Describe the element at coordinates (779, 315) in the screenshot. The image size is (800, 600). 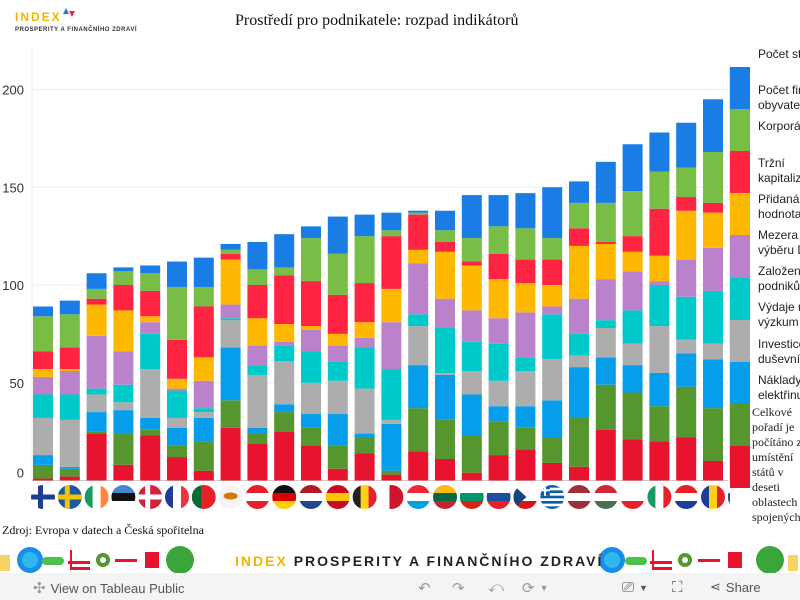
I see `legend-label: Výdaje na výzkum` at that location.